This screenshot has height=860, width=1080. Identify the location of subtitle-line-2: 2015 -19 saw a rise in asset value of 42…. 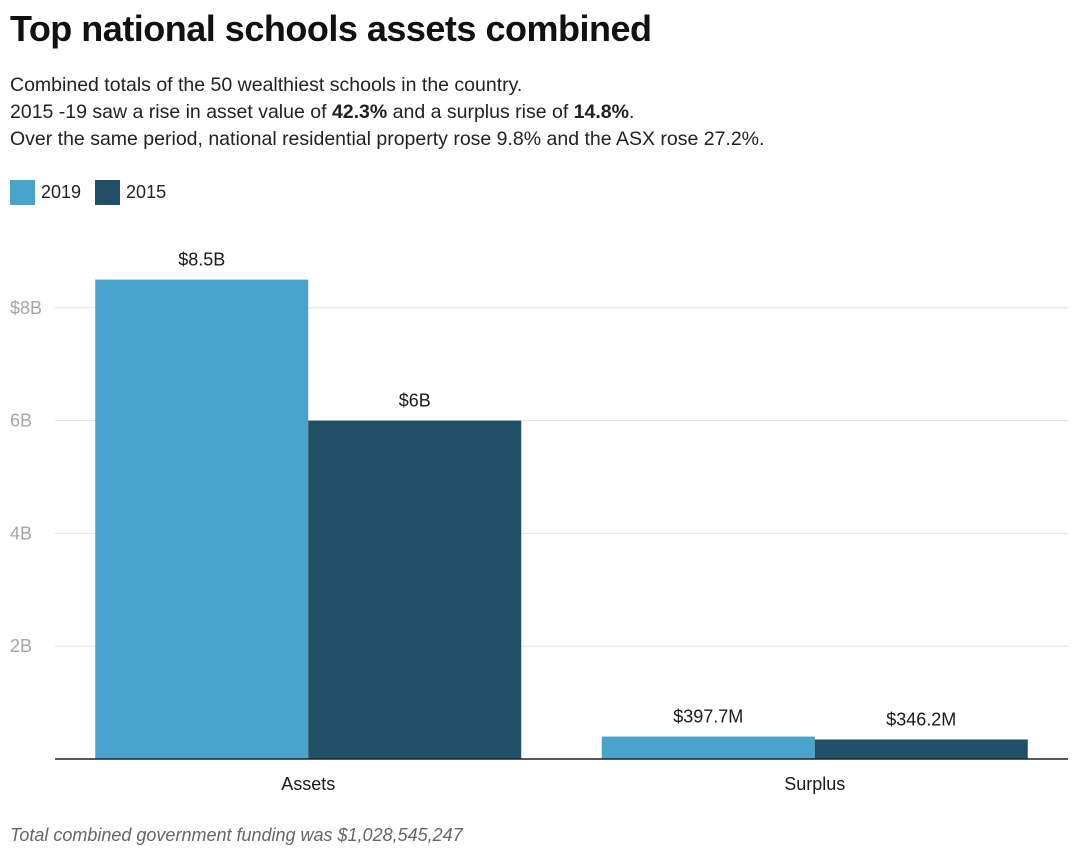
(540, 112).